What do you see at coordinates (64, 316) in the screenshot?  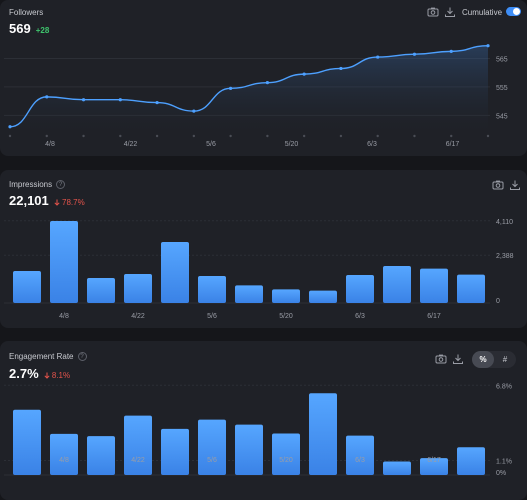 I see `x-tick-label: 4/8` at bounding box center [64, 316].